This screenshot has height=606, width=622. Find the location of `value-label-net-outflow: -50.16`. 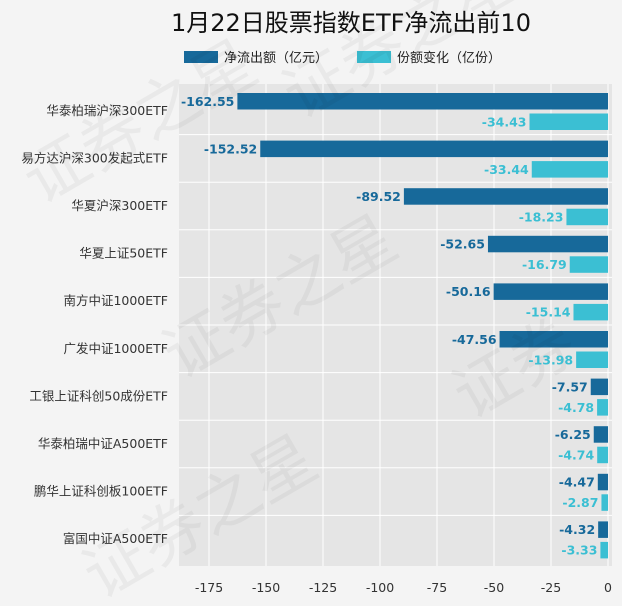

value-label-net-outflow: -50.16 is located at coordinates (468, 291).